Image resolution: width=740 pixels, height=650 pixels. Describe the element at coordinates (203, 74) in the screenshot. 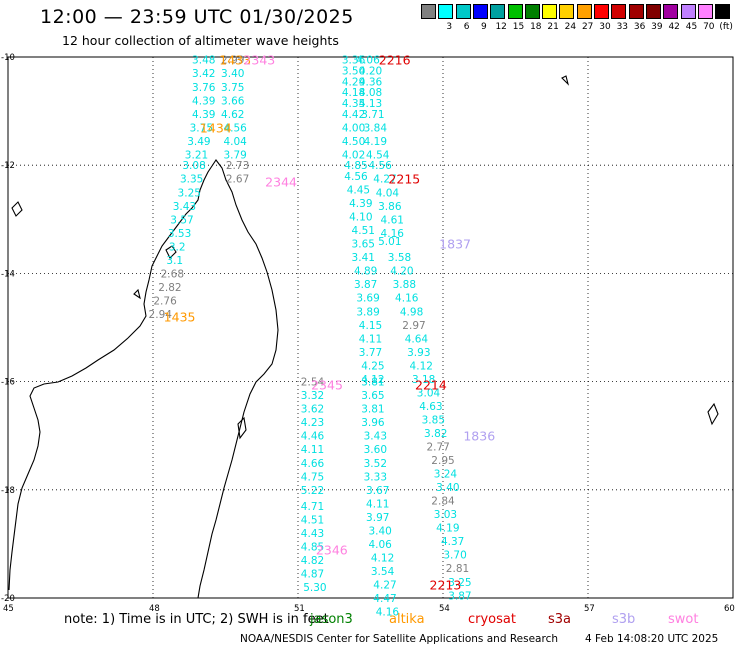

I see `wave-height-label: 3.42` at that location.